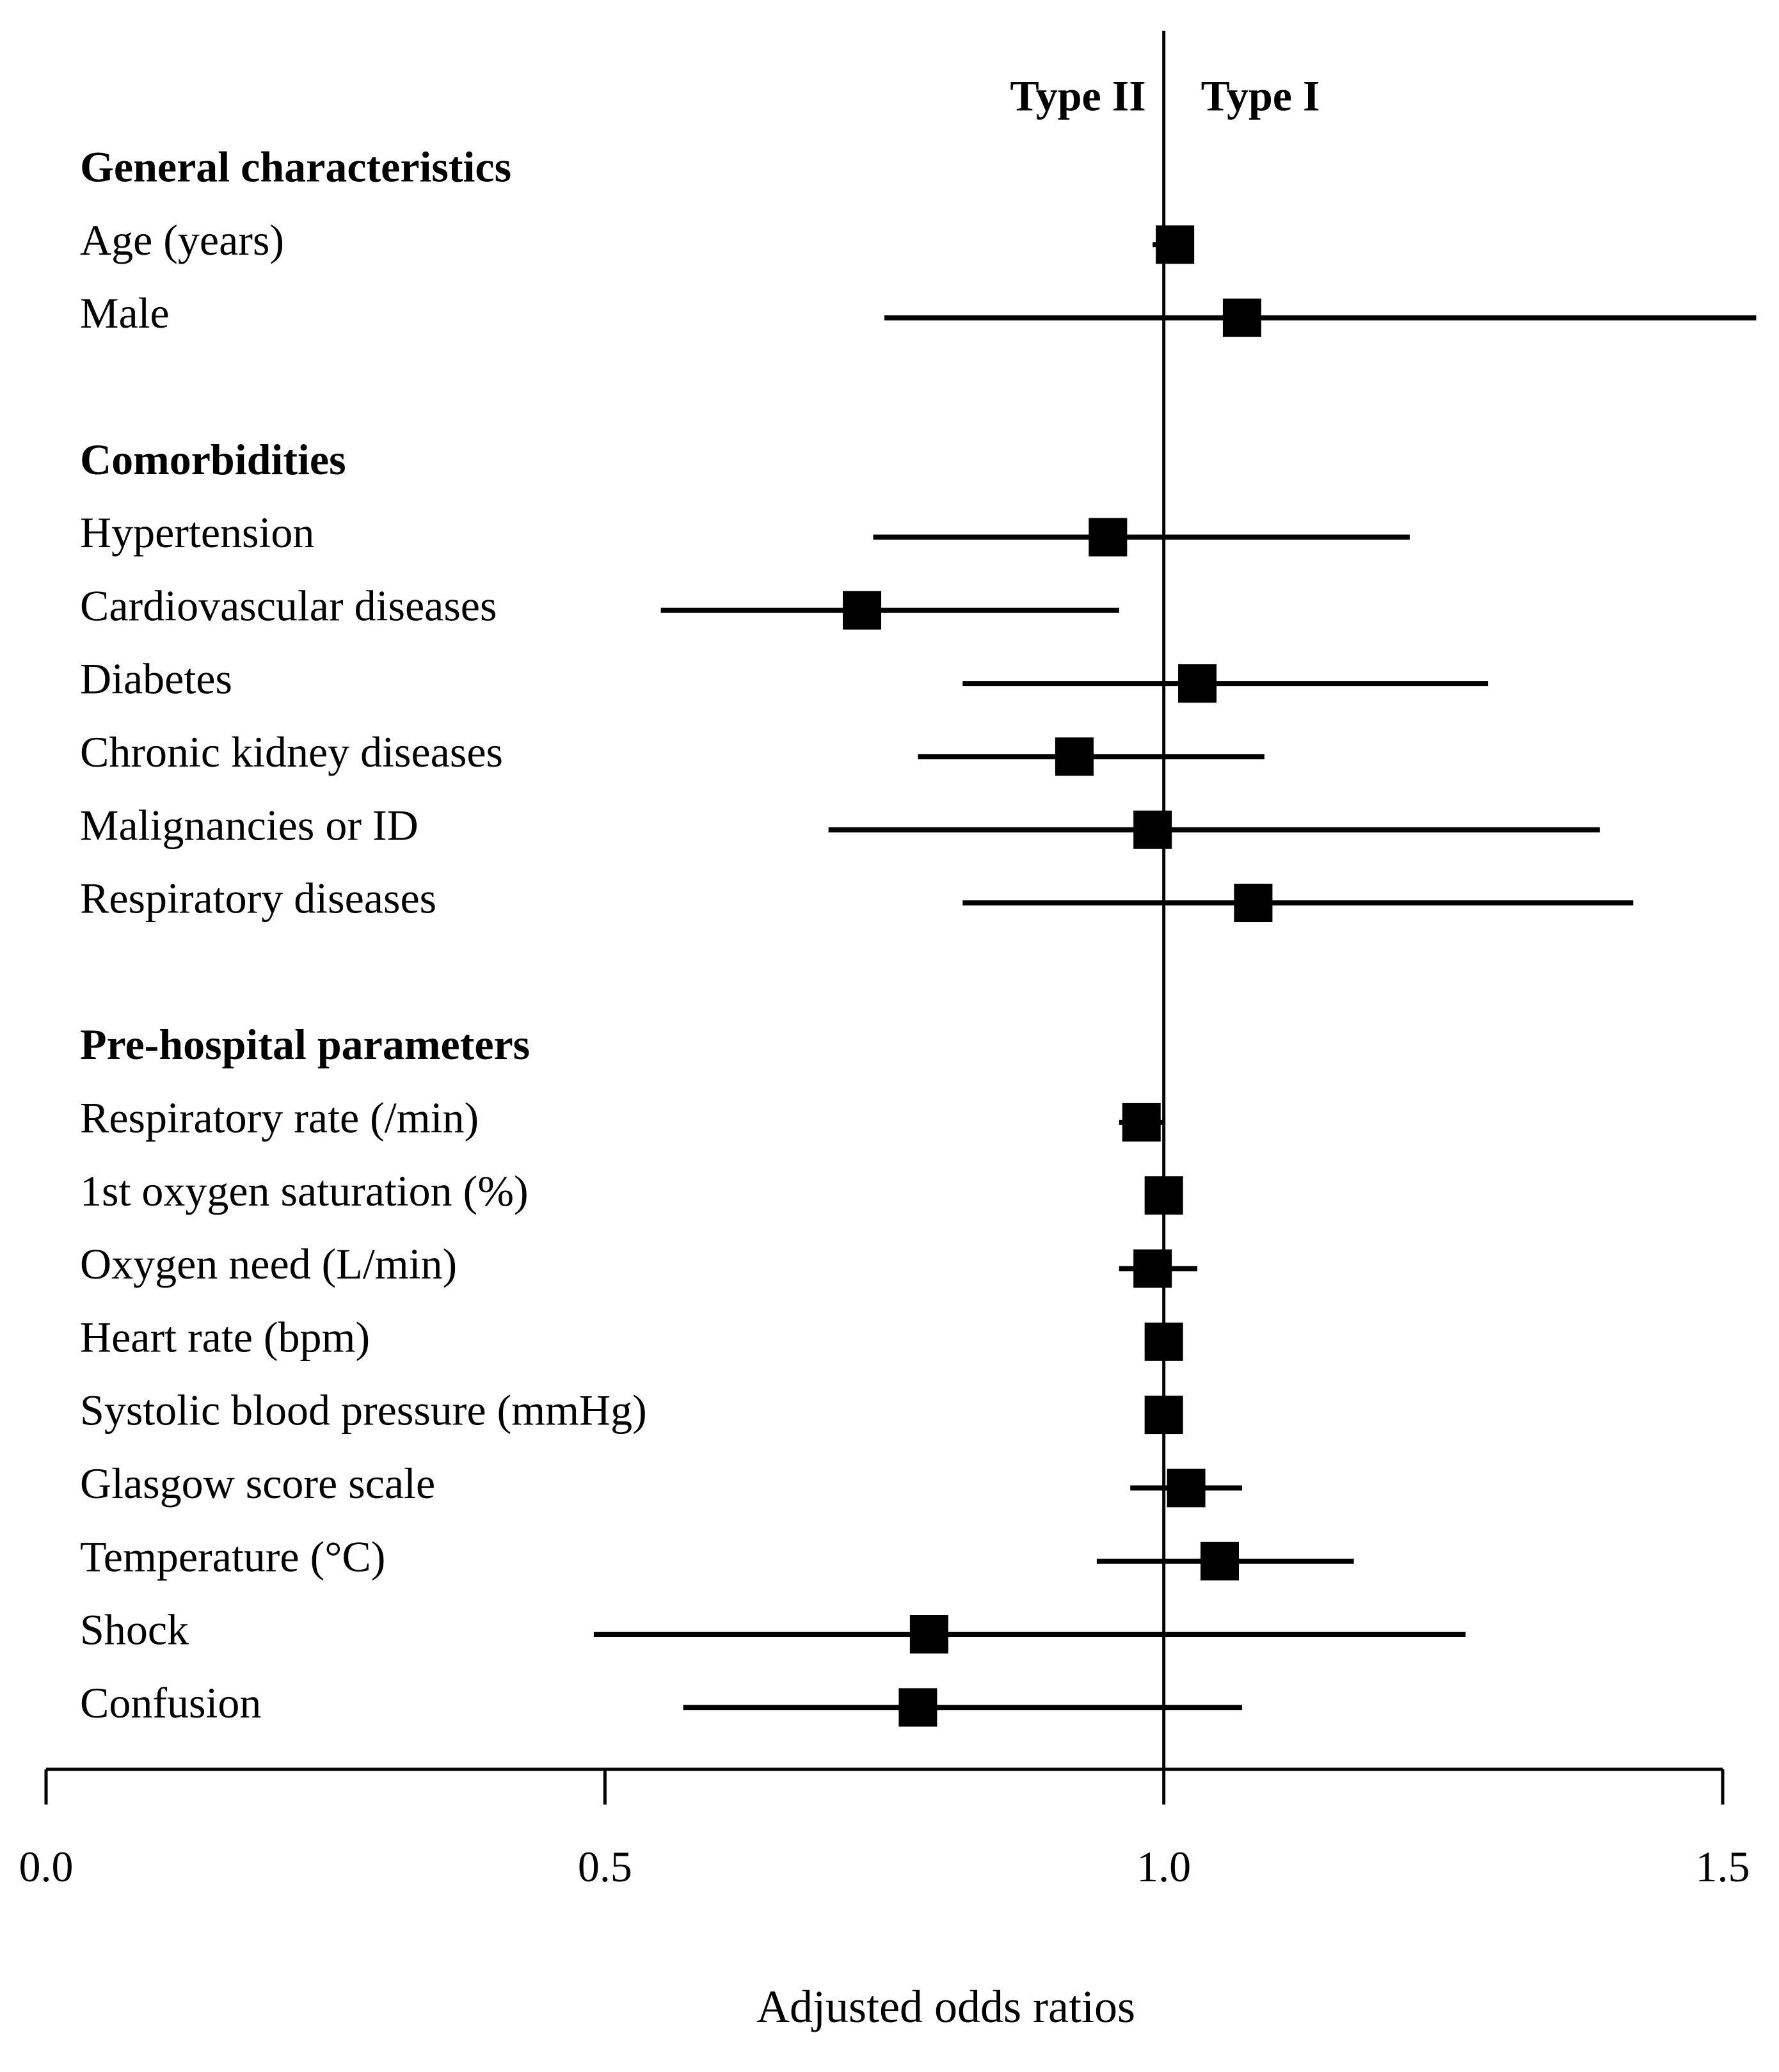  Describe the element at coordinates (249, 825) in the screenshot. I see `row-label: Malignancies or ID` at that location.